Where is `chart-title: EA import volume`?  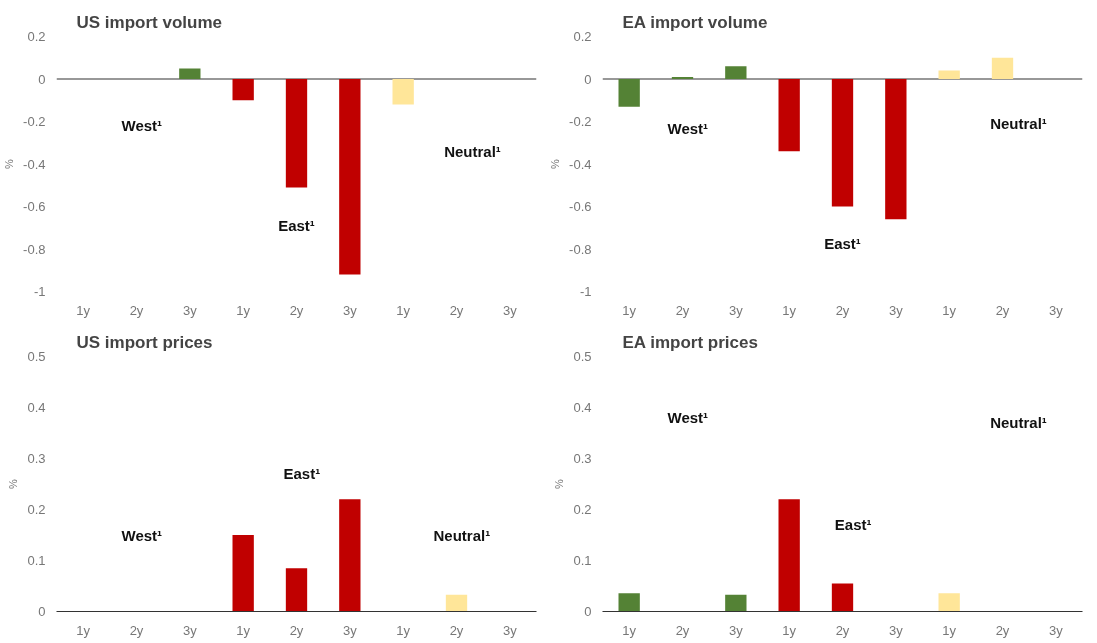 chart-title: EA import volume is located at coordinates (695, 22).